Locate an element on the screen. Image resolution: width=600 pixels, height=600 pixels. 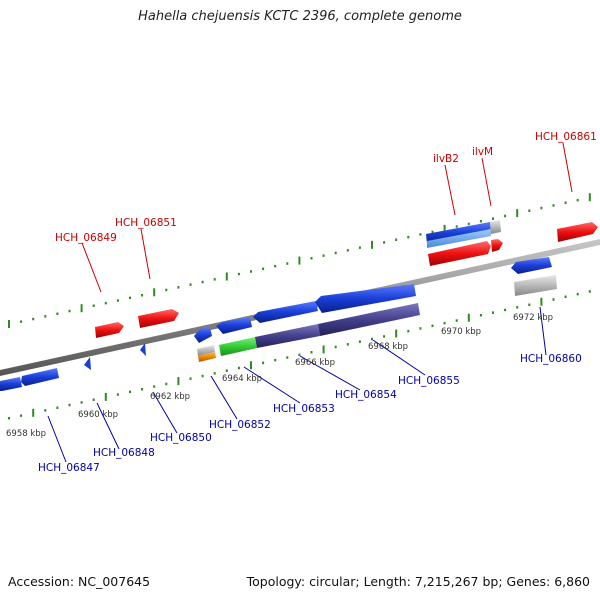
feature-bar-hch-06855-purple is located at coordinates (369, 319).